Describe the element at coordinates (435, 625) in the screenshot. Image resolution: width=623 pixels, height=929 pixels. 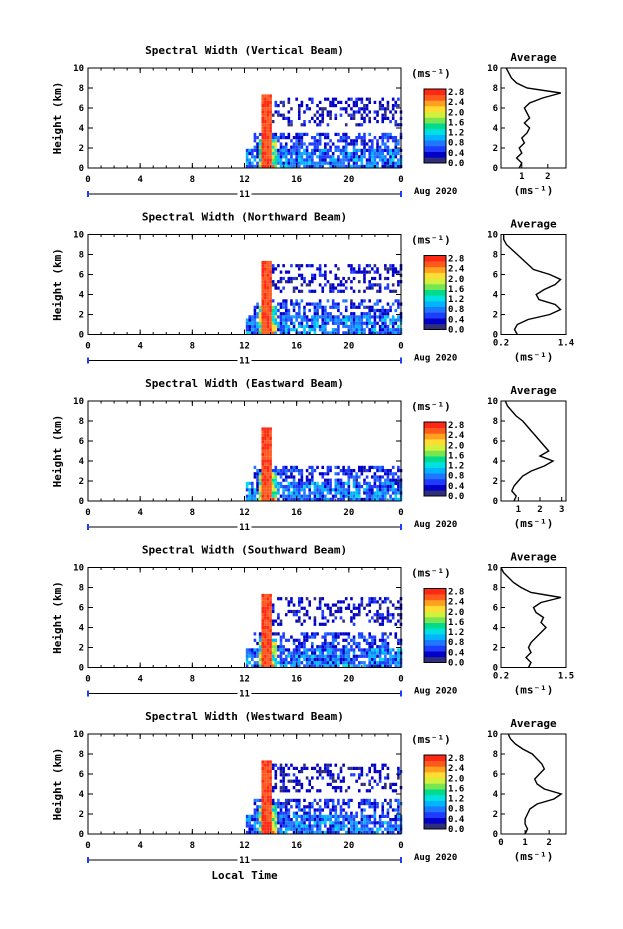
I see `colorbar-frame` at that location.